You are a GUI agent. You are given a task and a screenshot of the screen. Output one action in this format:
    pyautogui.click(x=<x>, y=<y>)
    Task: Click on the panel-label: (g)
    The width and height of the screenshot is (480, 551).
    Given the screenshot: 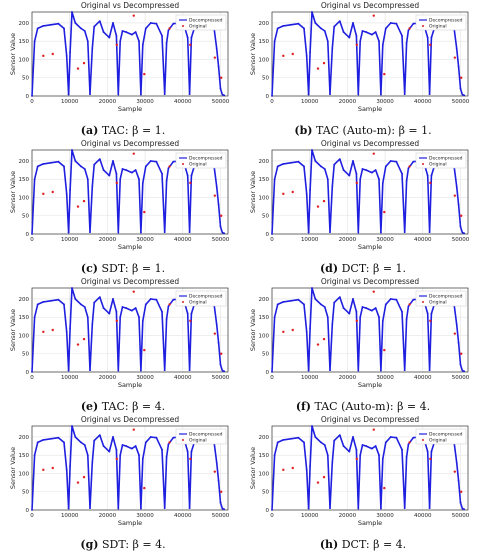 What is the action you would take?
    pyautogui.click(x=89, y=544)
    